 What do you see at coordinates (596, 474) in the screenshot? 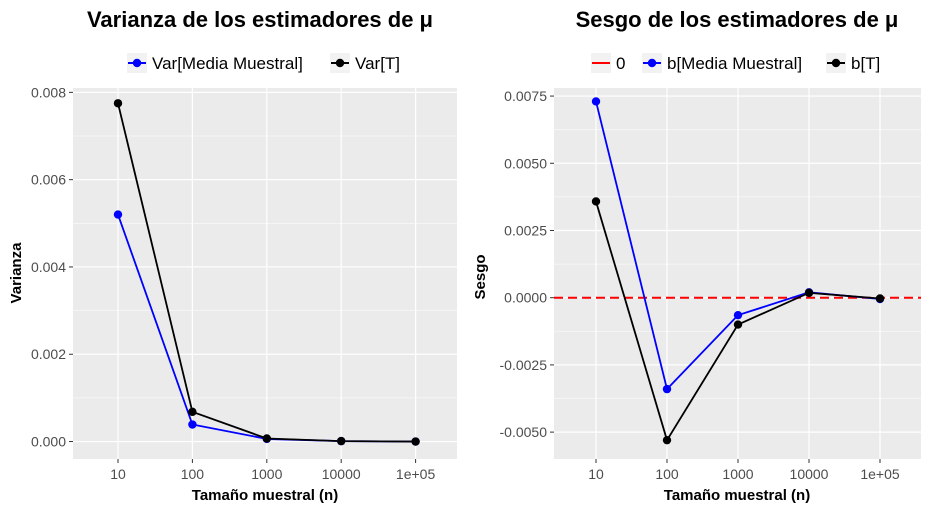
I see `bias-x-tick-label: 10` at bounding box center [596, 474].